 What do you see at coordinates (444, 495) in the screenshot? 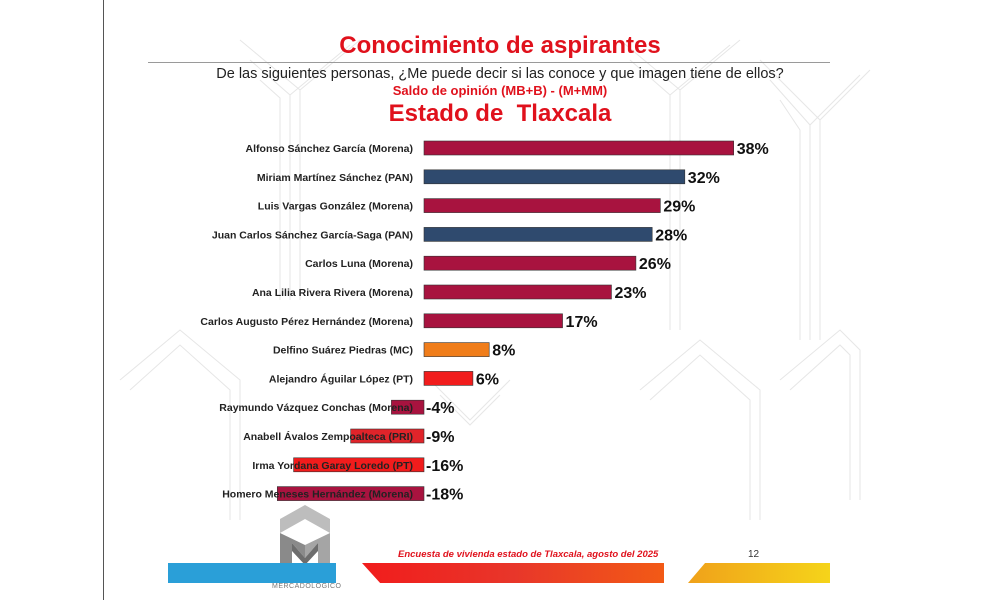
I see `value-label: -18%` at bounding box center [444, 495].